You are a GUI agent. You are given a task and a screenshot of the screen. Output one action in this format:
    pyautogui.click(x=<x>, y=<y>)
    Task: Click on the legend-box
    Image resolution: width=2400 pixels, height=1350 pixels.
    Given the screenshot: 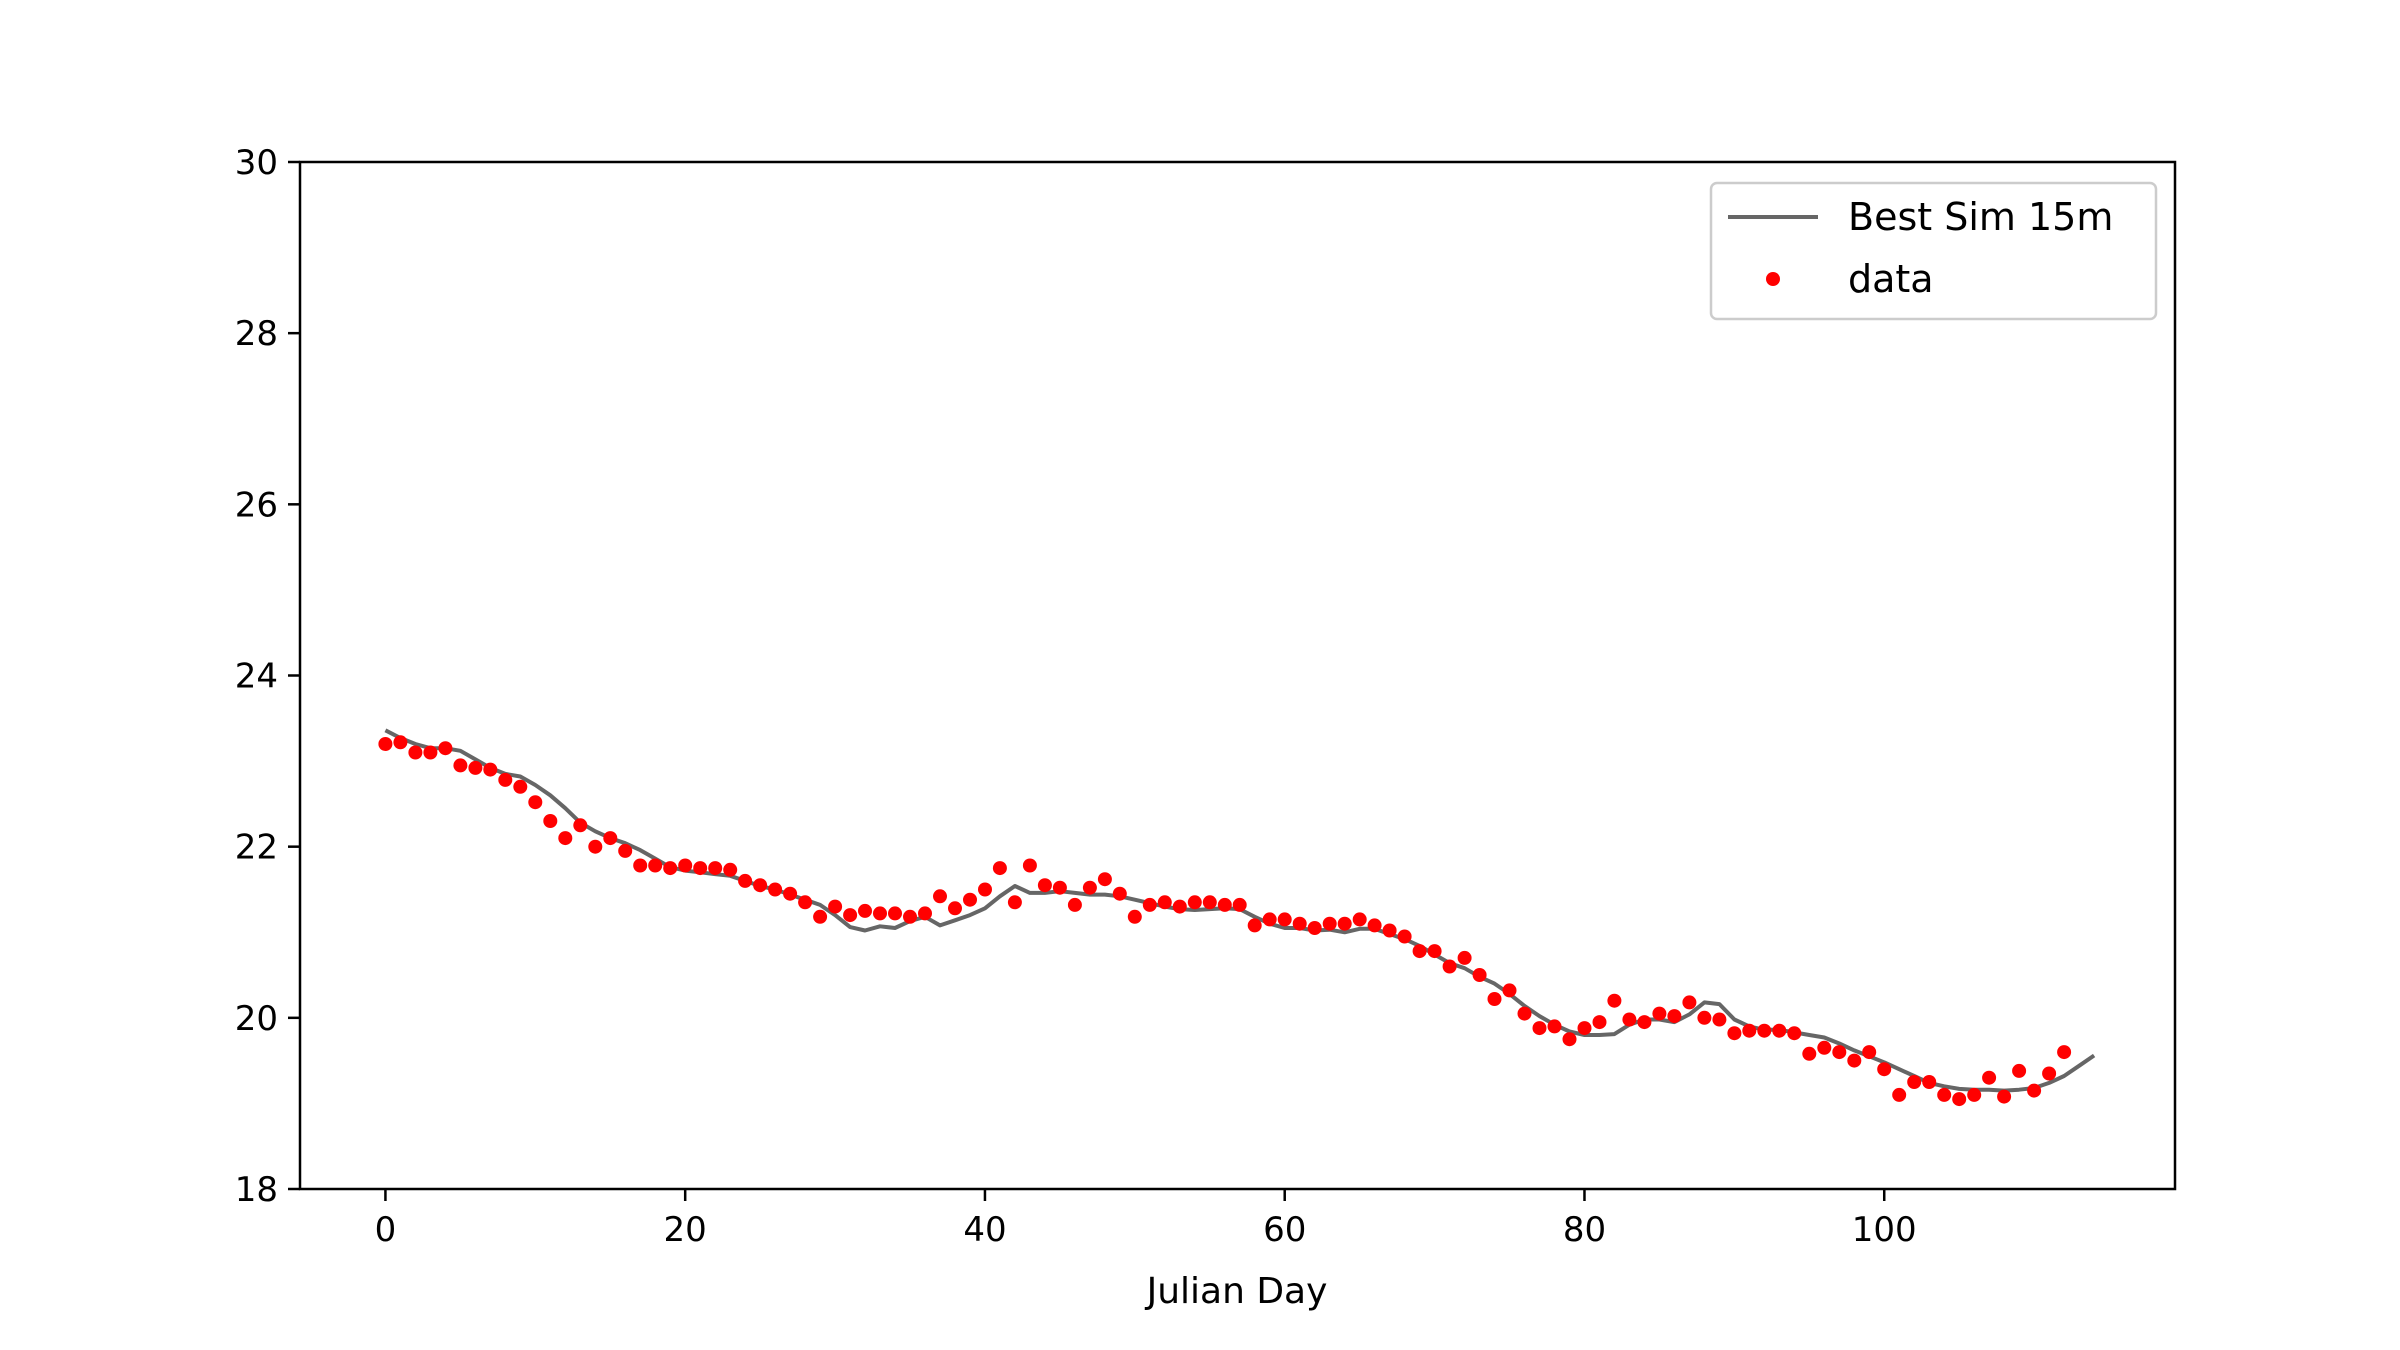 What is the action you would take?
    pyautogui.click(x=1933, y=251)
    